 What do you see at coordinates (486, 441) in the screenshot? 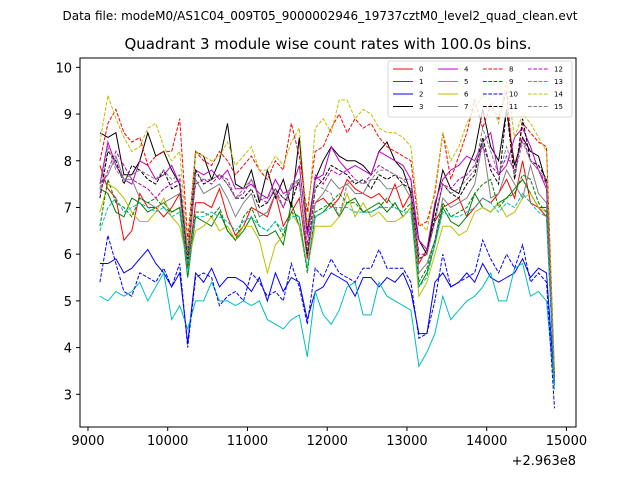
I see `x-tick-label-14000: 14000` at bounding box center [486, 441].